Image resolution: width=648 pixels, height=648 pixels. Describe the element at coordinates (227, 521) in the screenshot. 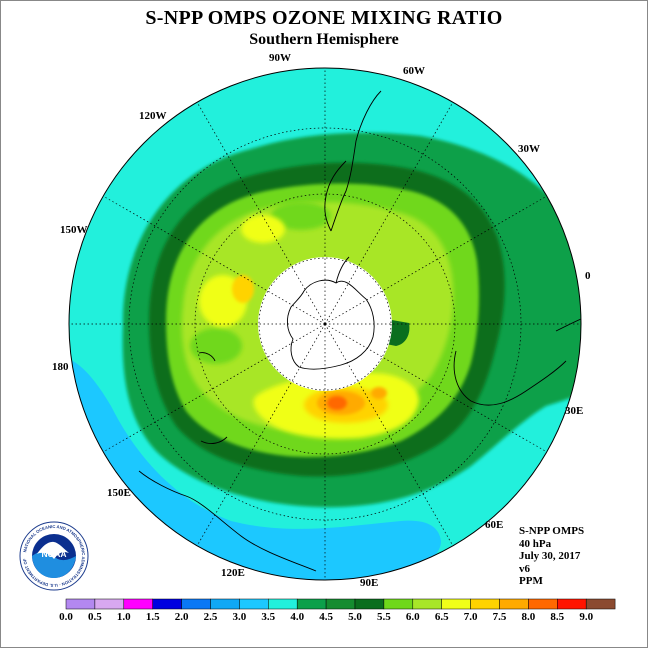

I see `australia-coast` at that location.